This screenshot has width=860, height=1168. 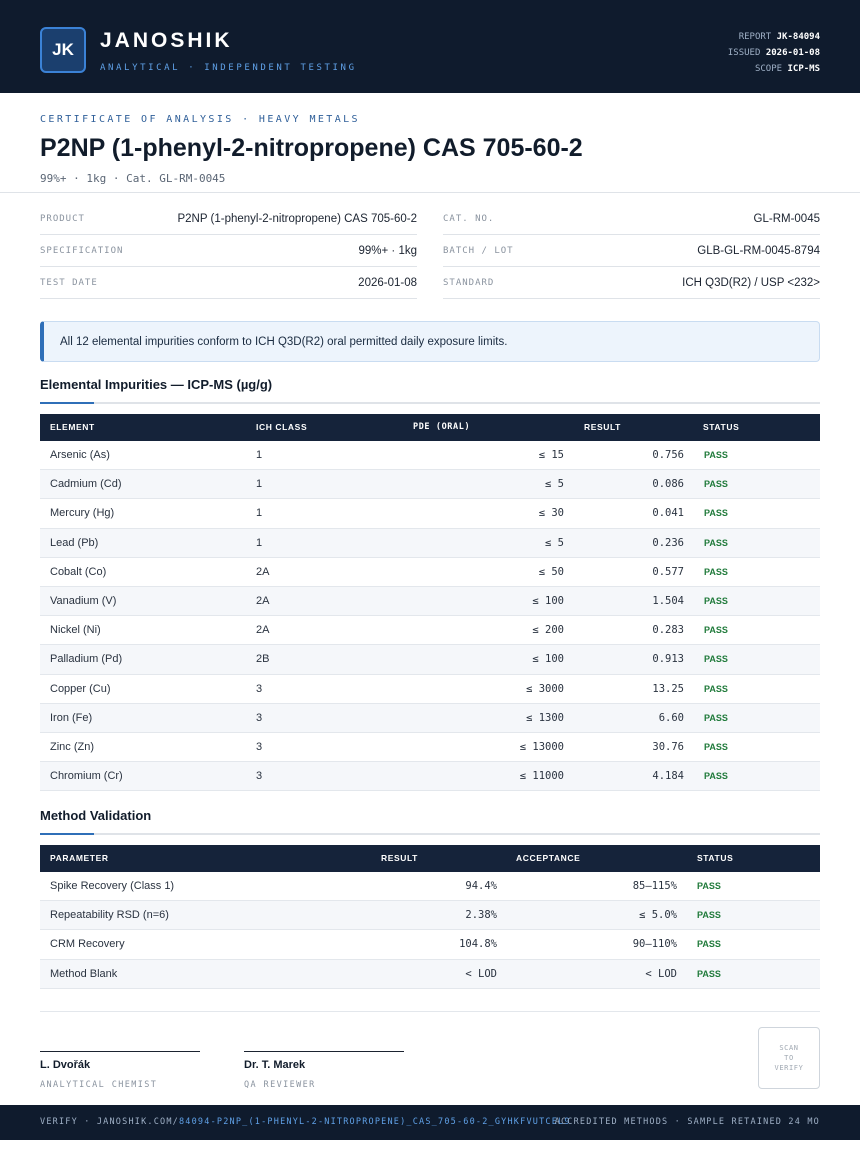 What do you see at coordinates (87, 944) in the screenshot?
I see `parameter-name: CRM Recovery` at bounding box center [87, 944].